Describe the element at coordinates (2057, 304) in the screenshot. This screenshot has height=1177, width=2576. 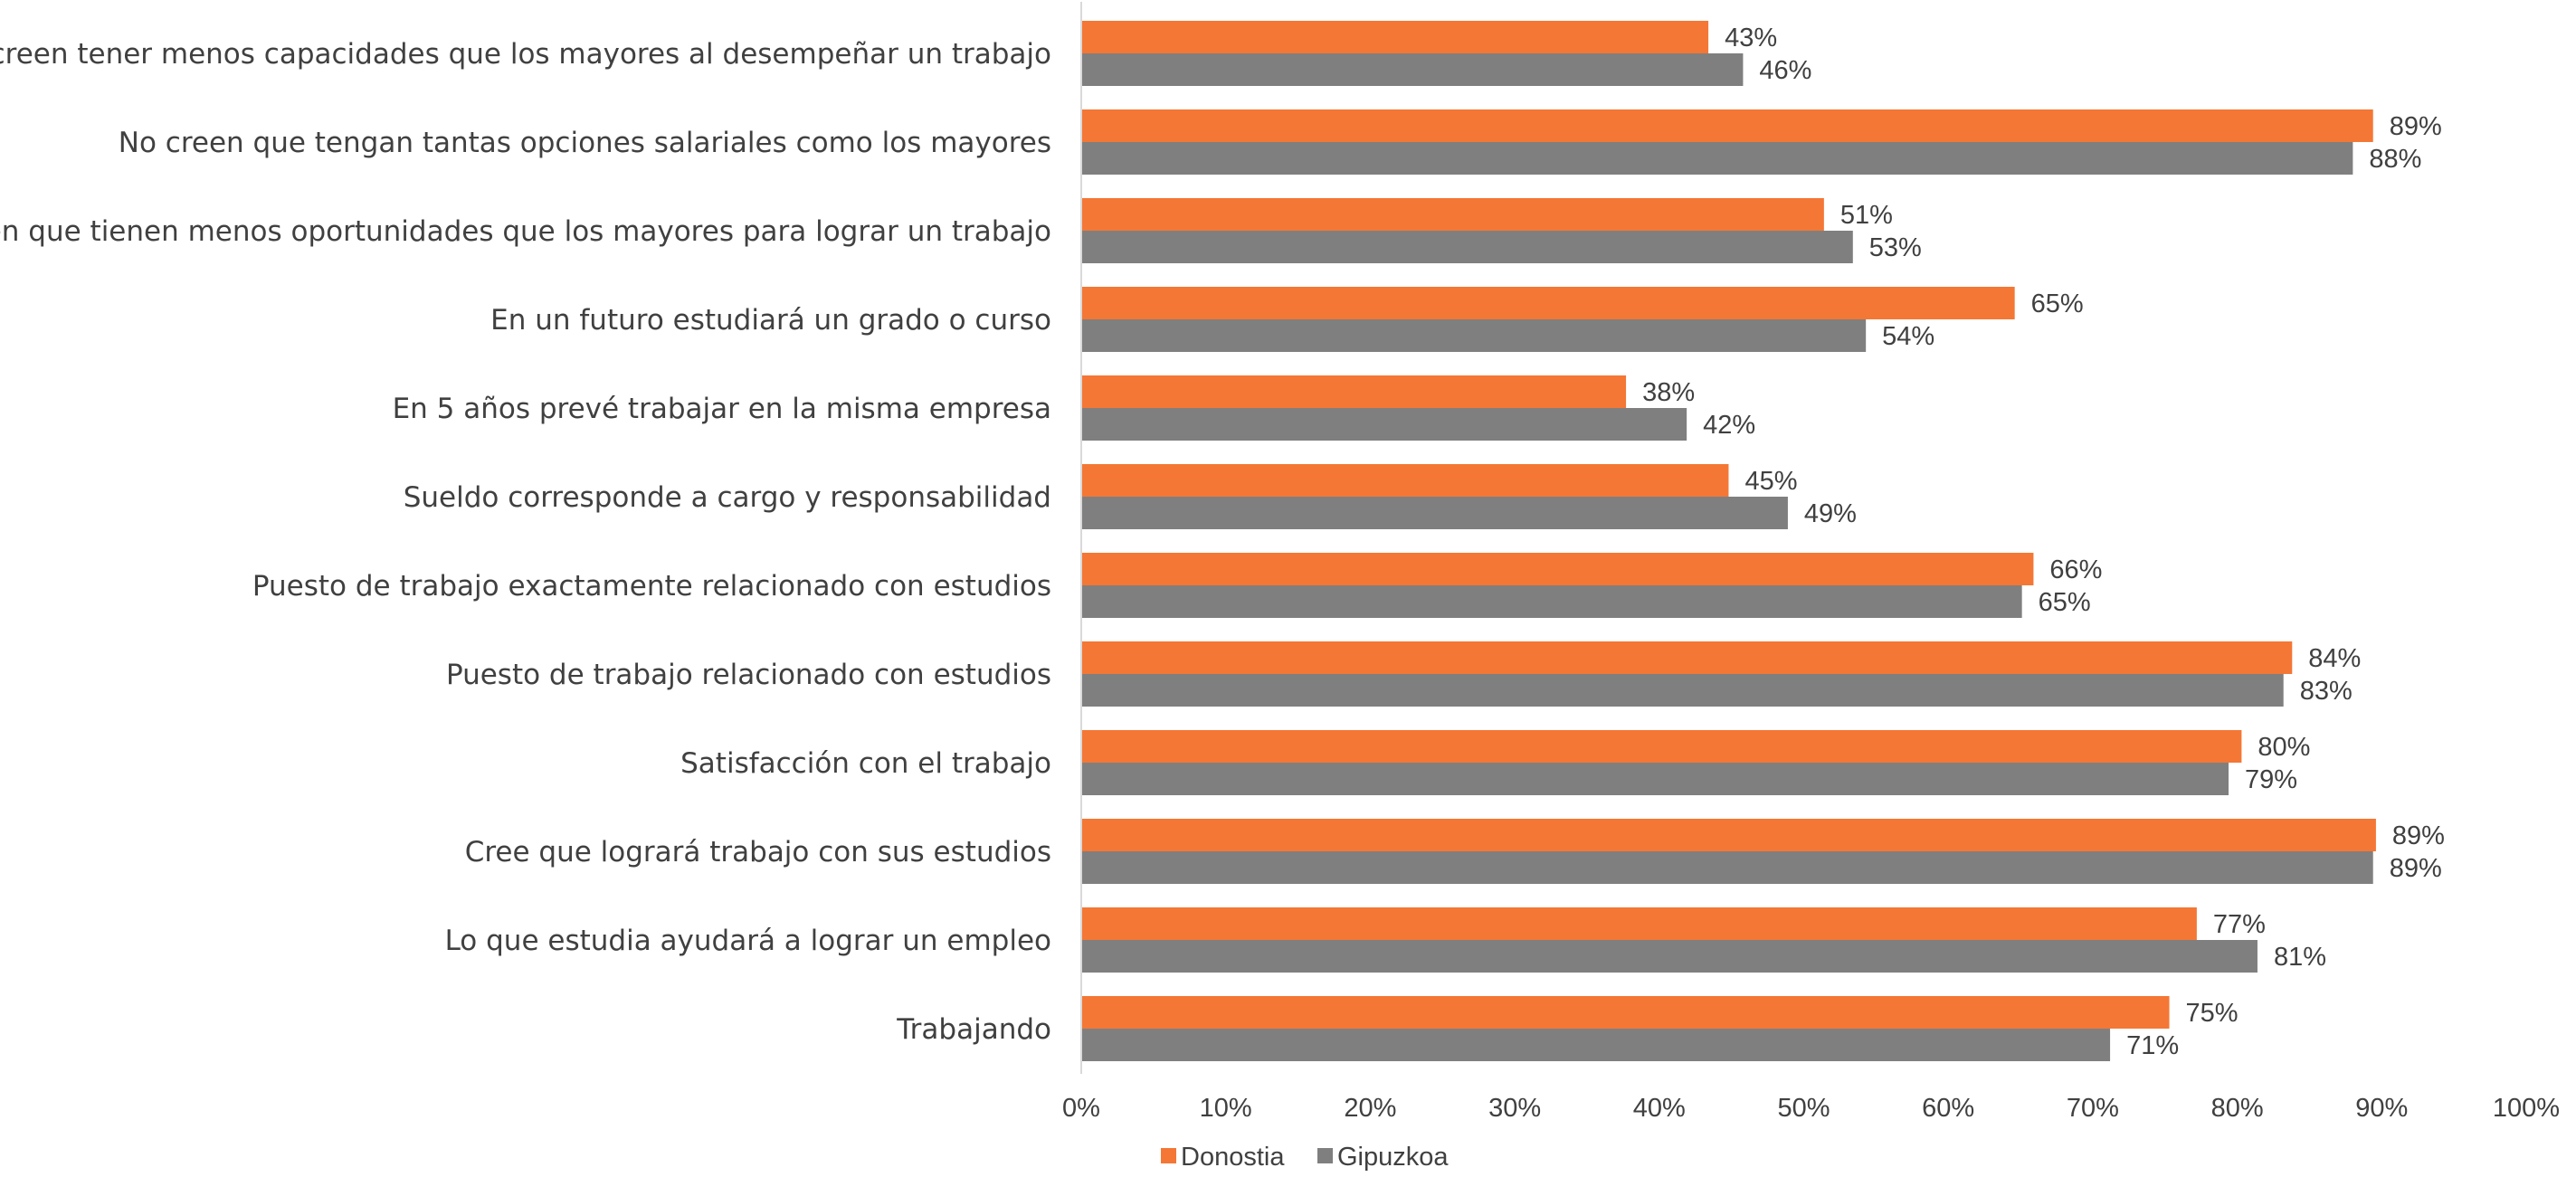
I see `value-label-donostia-3: 65%` at that location.